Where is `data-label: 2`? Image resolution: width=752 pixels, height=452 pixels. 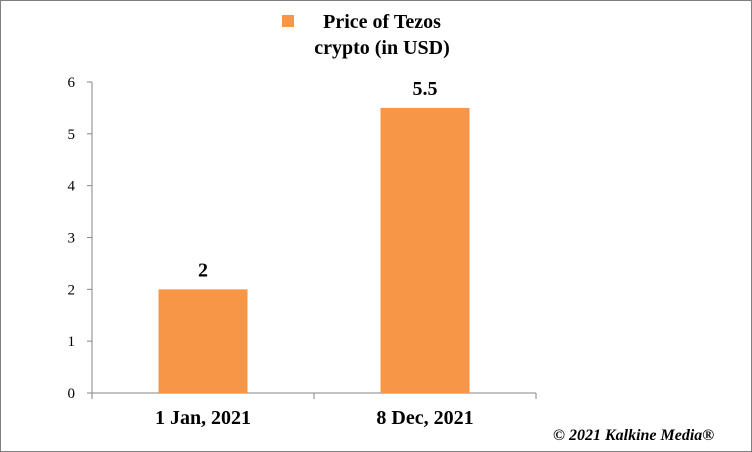 data-label: 2 is located at coordinates (203, 270).